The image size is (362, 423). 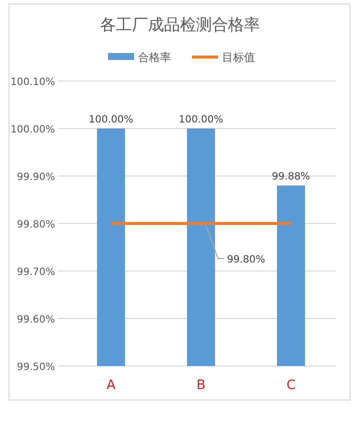 I want to click on x-tick-label: B, so click(x=201, y=385).